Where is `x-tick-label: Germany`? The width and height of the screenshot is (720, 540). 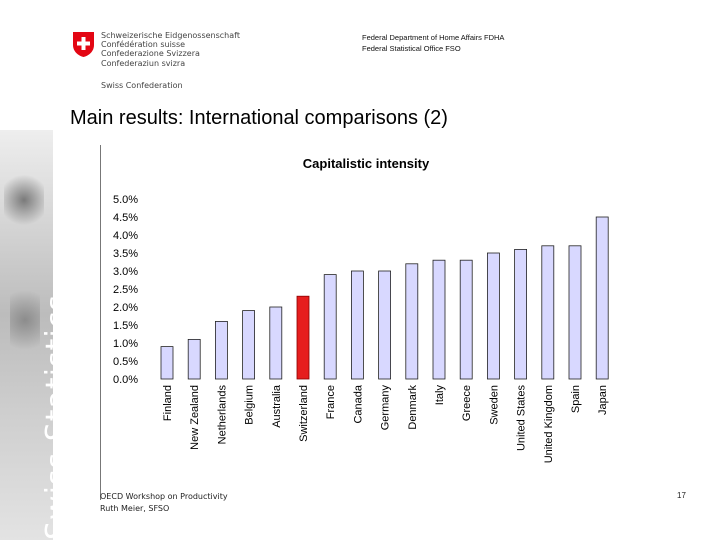 x-tick-label: Germany is located at coordinates (386, 408).